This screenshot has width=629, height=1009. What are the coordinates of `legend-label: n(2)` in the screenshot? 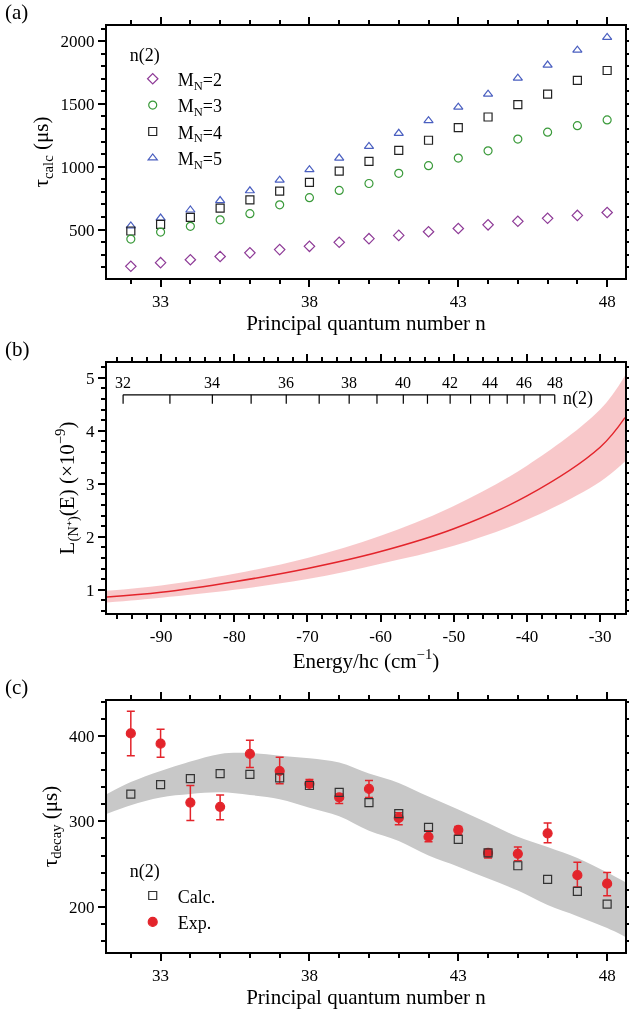 It's located at (578, 398).